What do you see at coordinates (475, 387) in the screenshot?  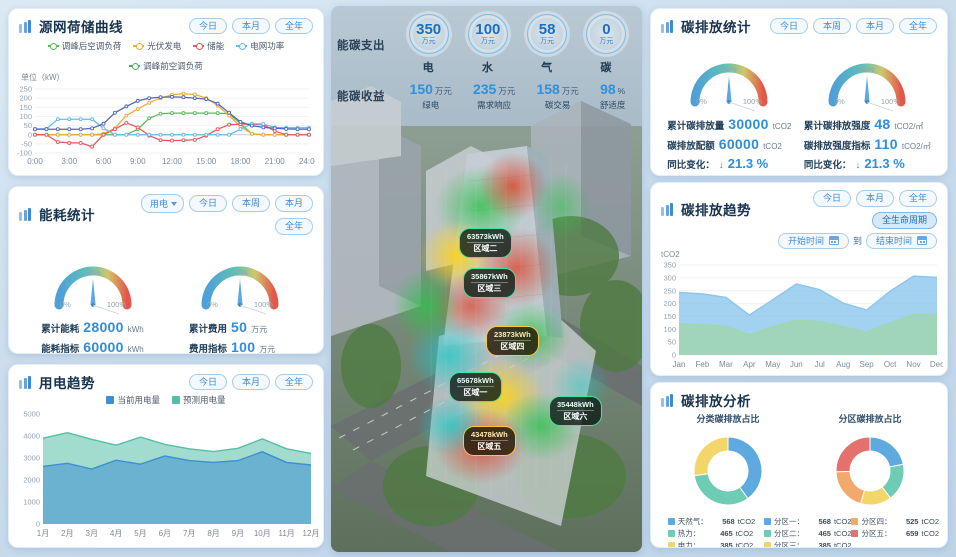 I see `hotspot-tooltip: 65678kWh 区域一` at bounding box center [475, 387].